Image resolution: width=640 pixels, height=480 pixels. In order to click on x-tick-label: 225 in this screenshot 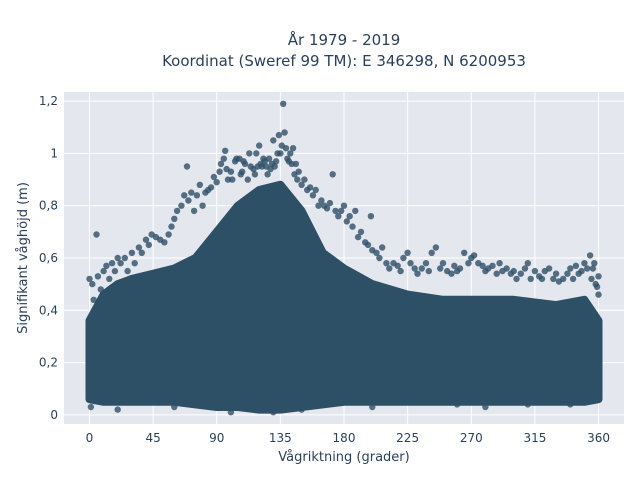, I will do `click(407, 438)`.